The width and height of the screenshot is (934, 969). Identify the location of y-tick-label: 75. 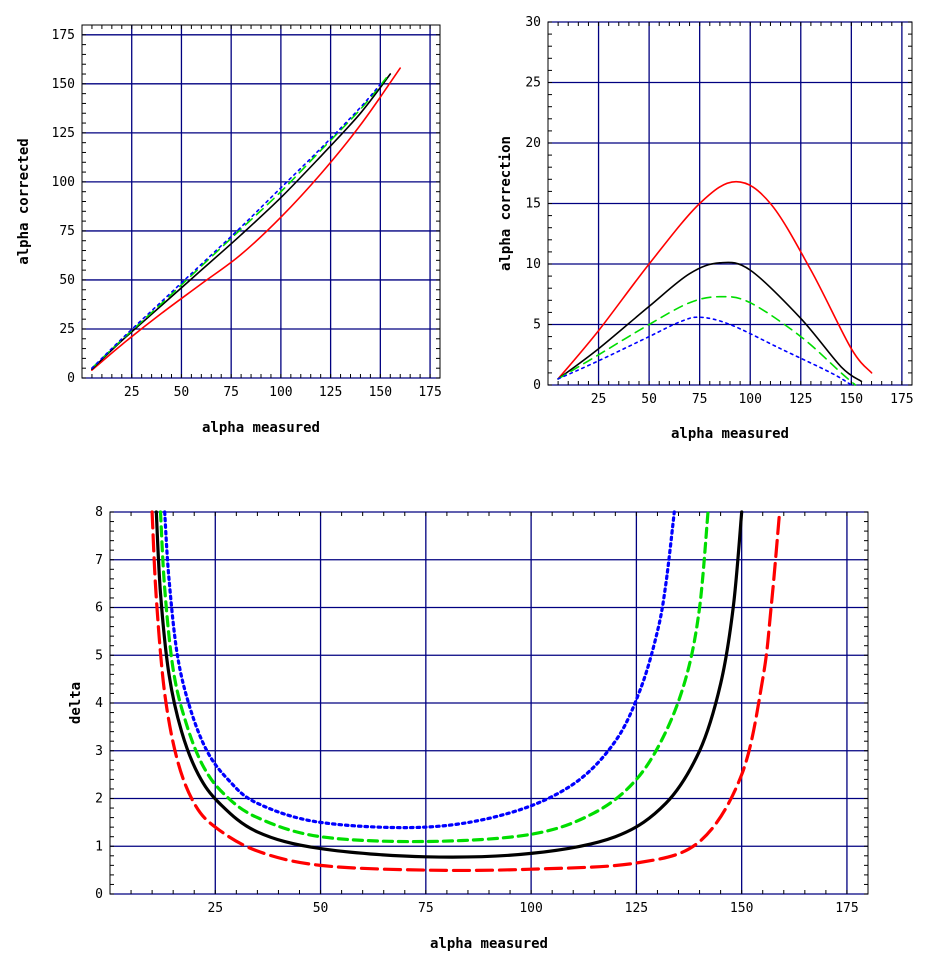
(67, 231).